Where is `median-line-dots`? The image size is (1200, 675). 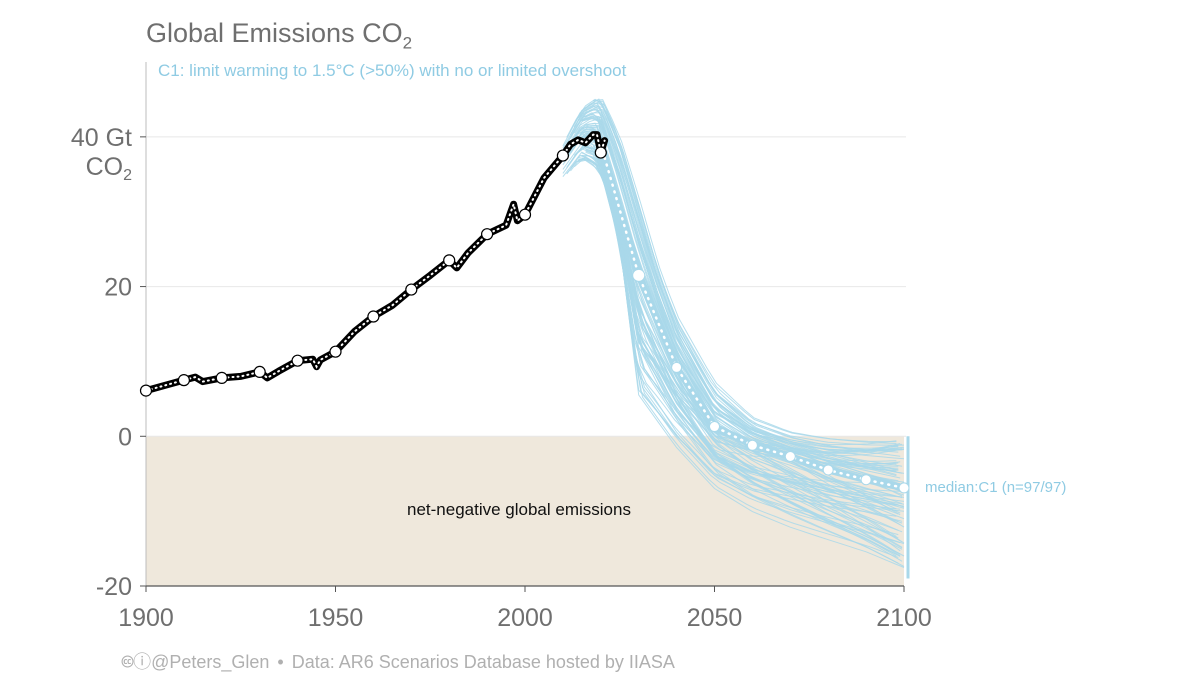 median-line-dots is located at coordinates (752, 316).